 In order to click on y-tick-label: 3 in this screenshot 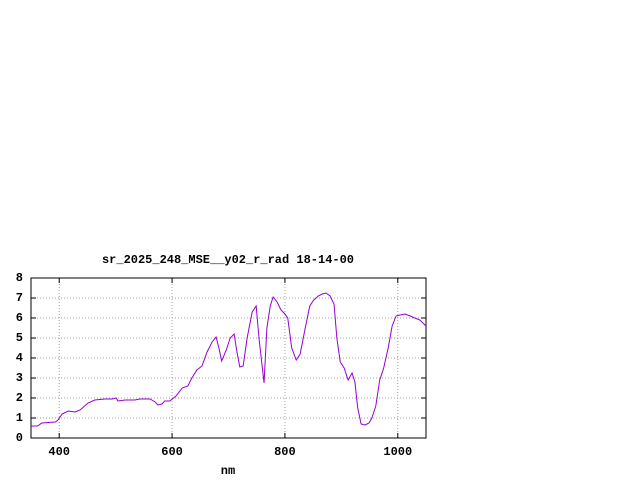, I will do `click(19, 378)`.